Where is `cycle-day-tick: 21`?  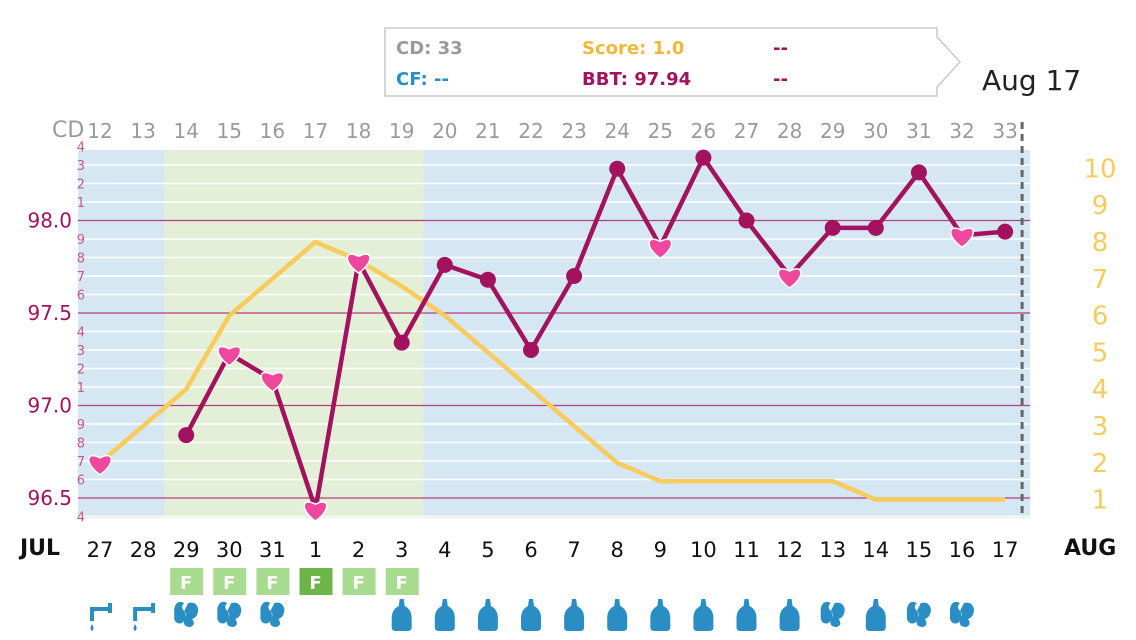
cycle-day-tick: 21 is located at coordinates (487, 131).